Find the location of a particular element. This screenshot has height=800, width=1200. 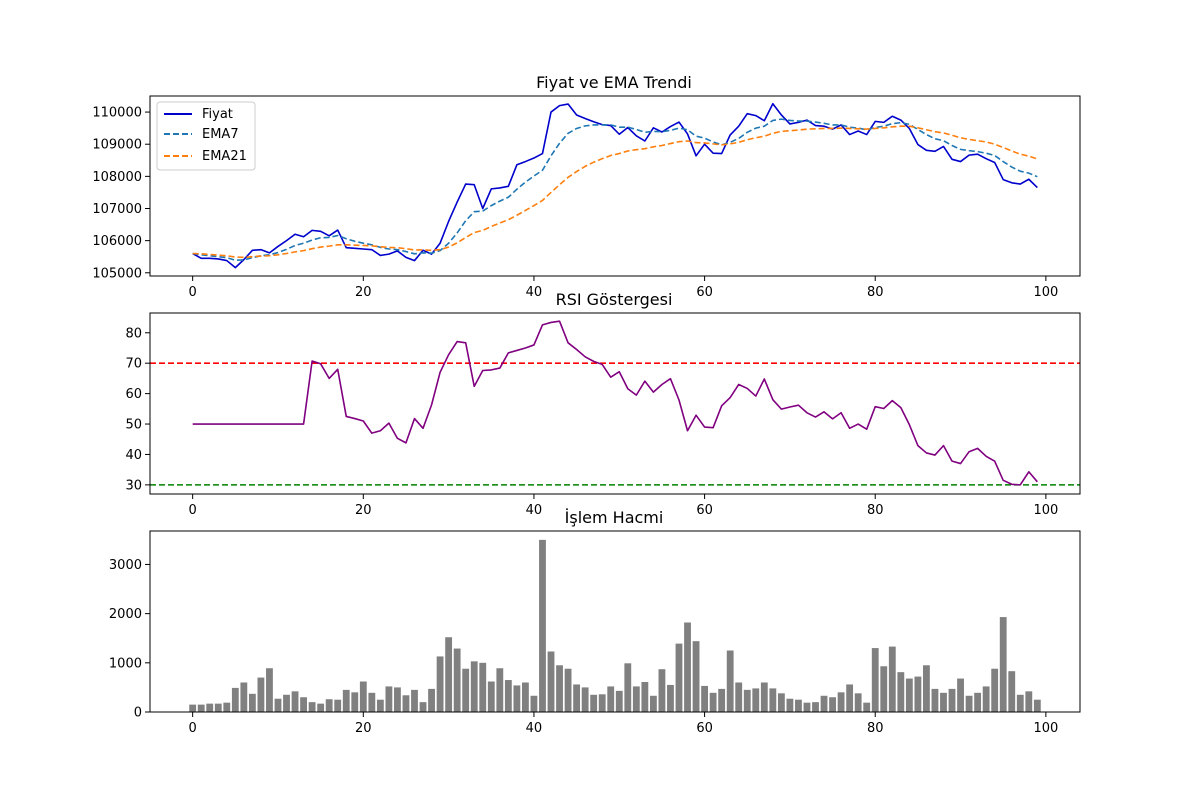

price-y-tick-label: 108000 is located at coordinates (117, 177).